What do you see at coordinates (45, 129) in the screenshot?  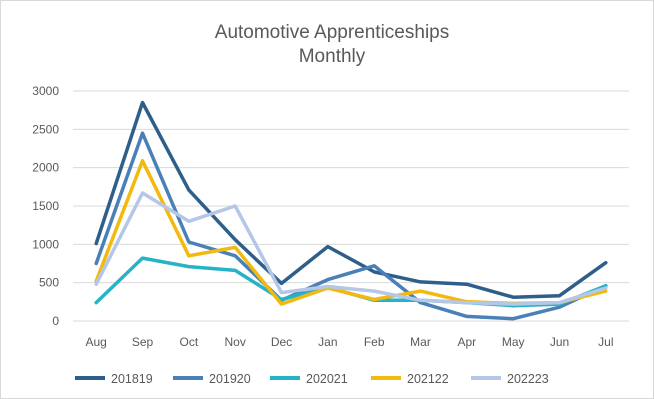 I see `y-tick-label: 2500` at bounding box center [45, 129].